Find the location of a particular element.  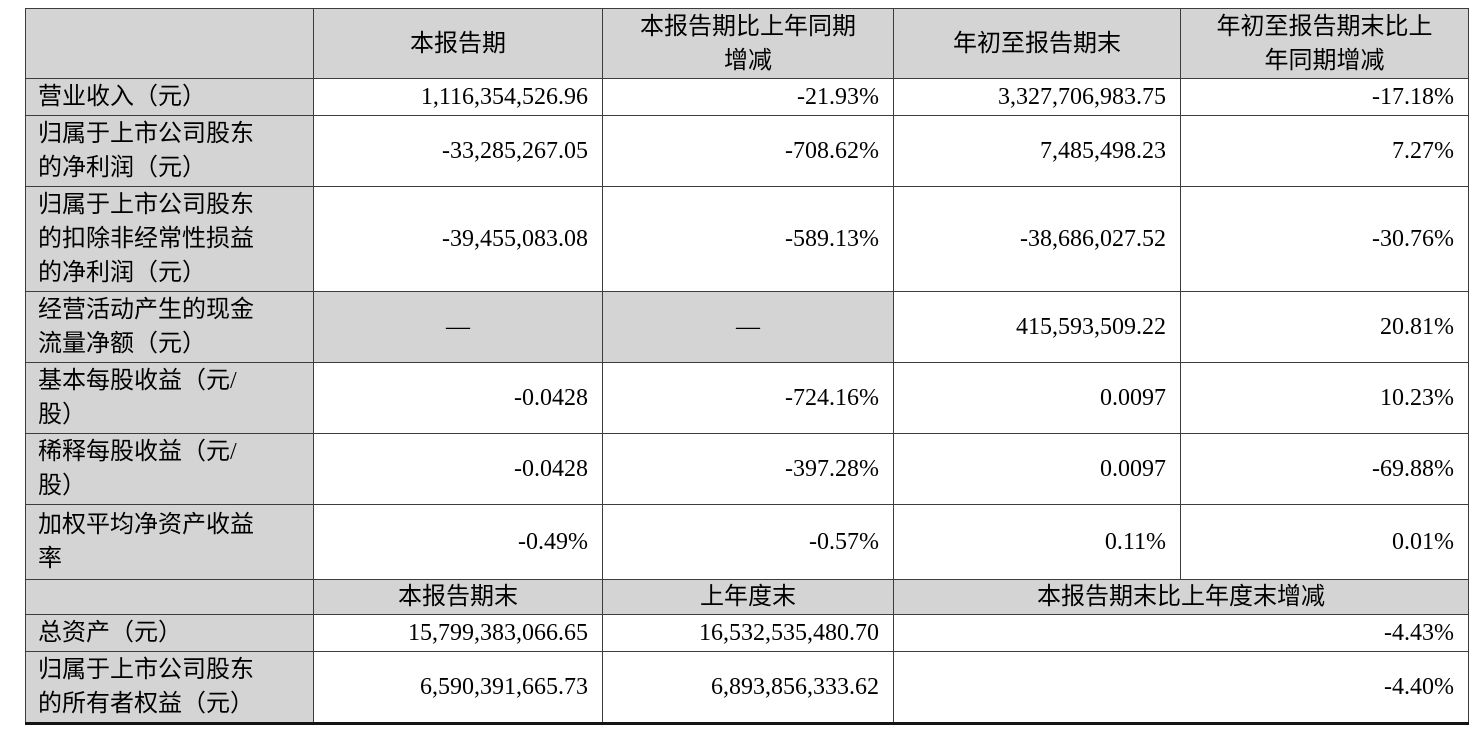

cell-ytd-vs-prior: -17.18% is located at coordinates (1324, 97).